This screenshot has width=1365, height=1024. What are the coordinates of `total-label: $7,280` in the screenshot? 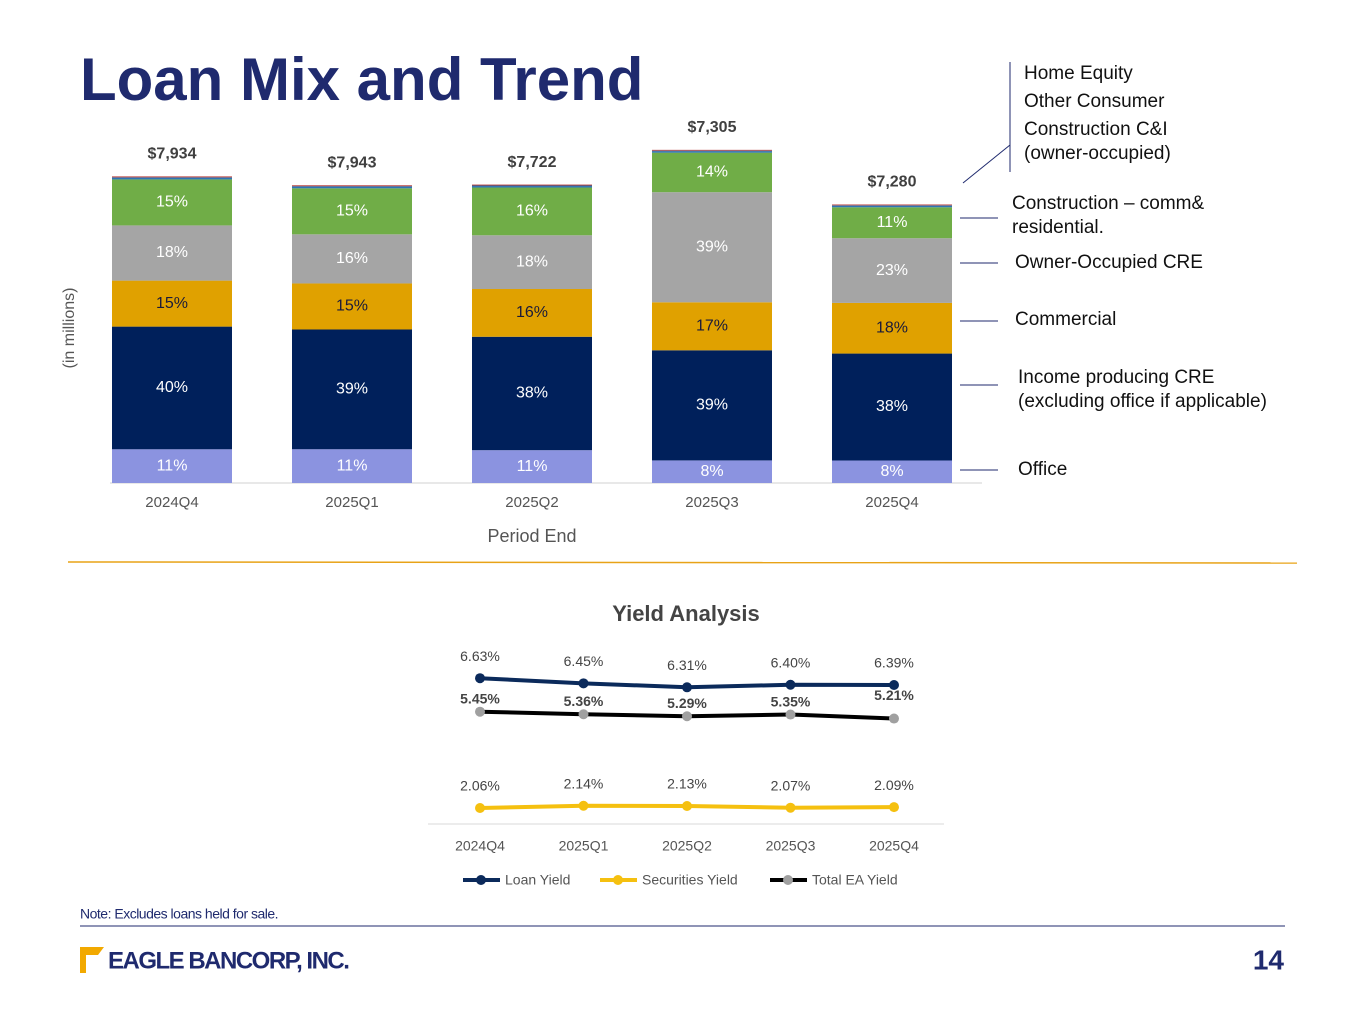 It's located at (892, 182).